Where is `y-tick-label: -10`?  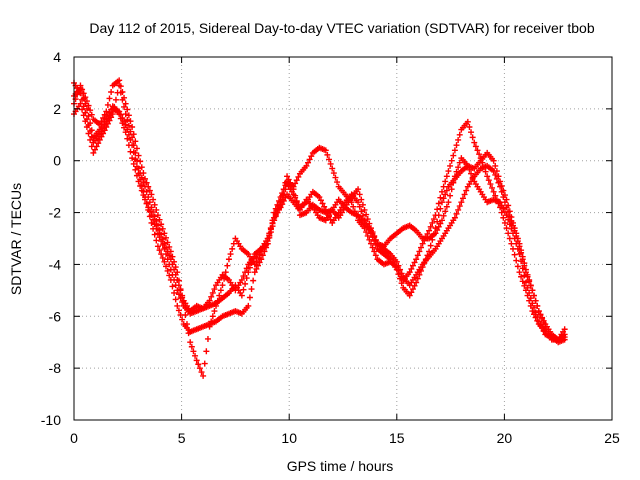
y-tick-label: -10 is located at coordinates (51, 420).